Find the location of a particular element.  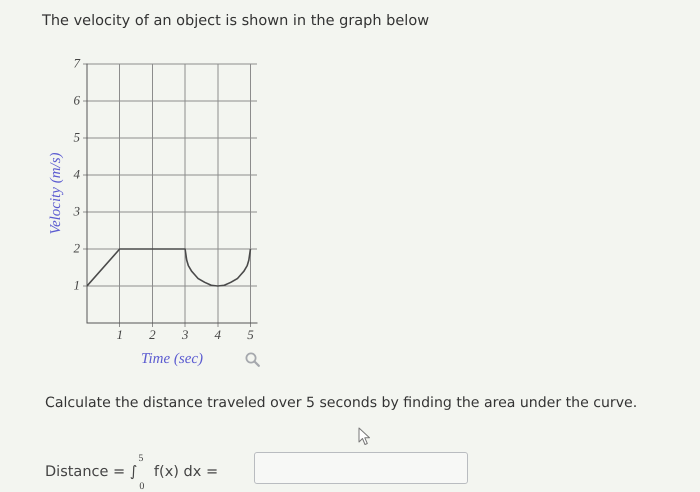

y-tick-label: 2 is located at coordinates (77, 248).